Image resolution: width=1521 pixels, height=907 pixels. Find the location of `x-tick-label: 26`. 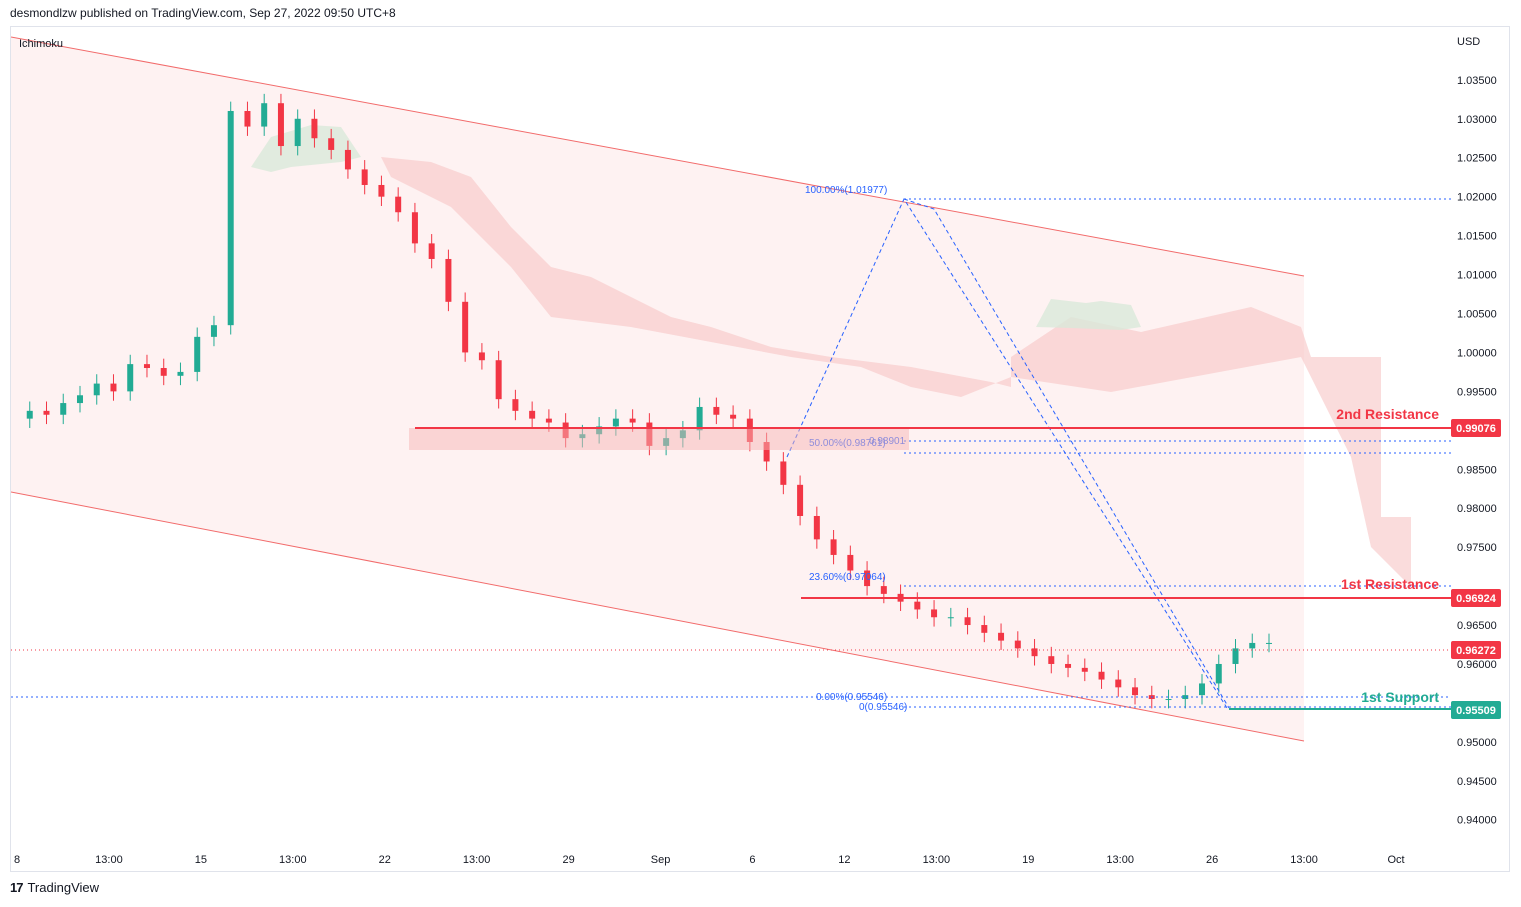

x-tick-label: 26 is located at coordinates (1212, 860).